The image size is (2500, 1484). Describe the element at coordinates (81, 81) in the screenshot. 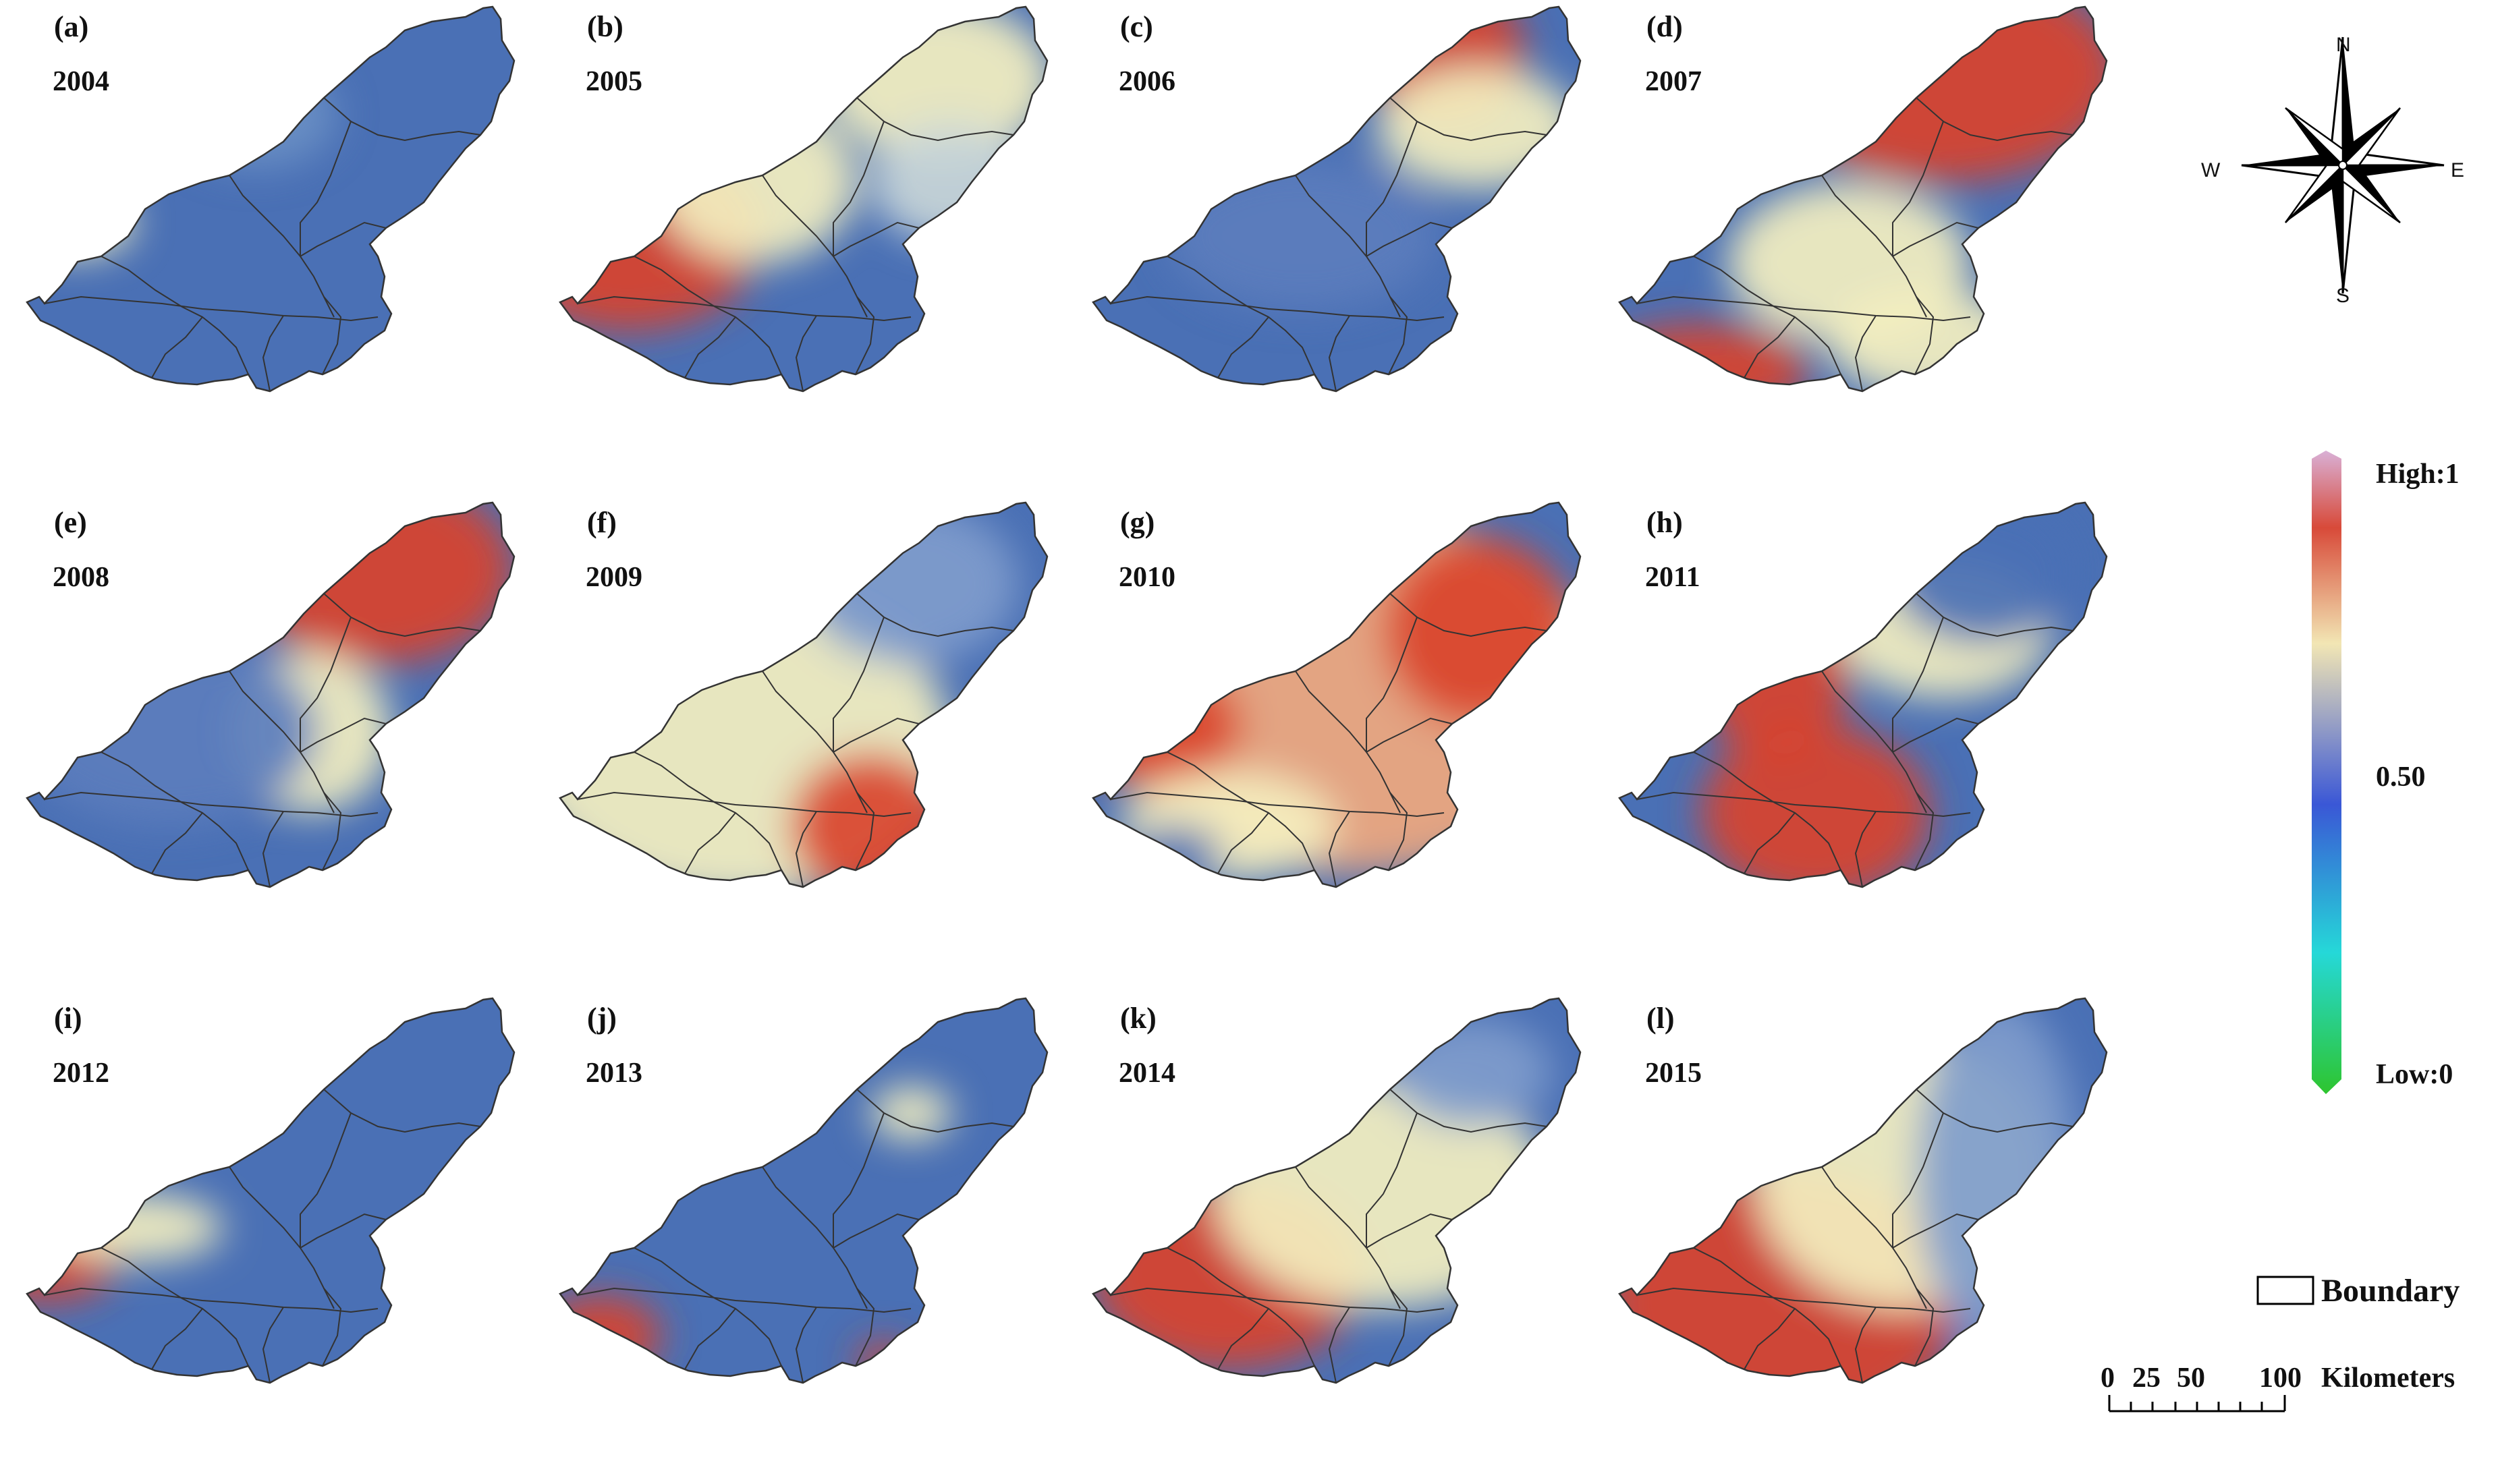

I see `panel-year-2004: 2004` at that location.